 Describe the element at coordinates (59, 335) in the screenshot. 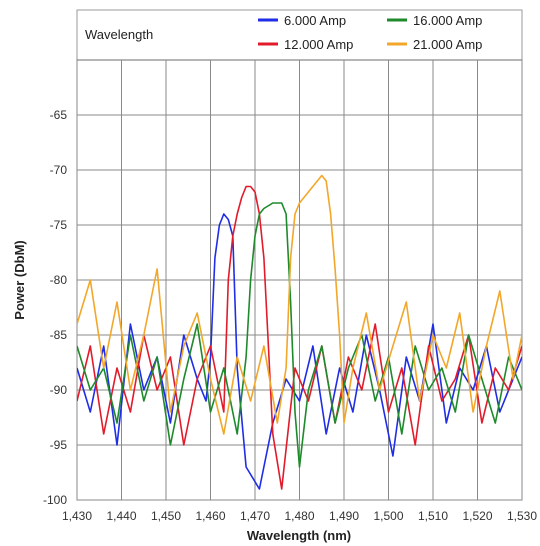

I see `y-tick-label: -85` at that location.